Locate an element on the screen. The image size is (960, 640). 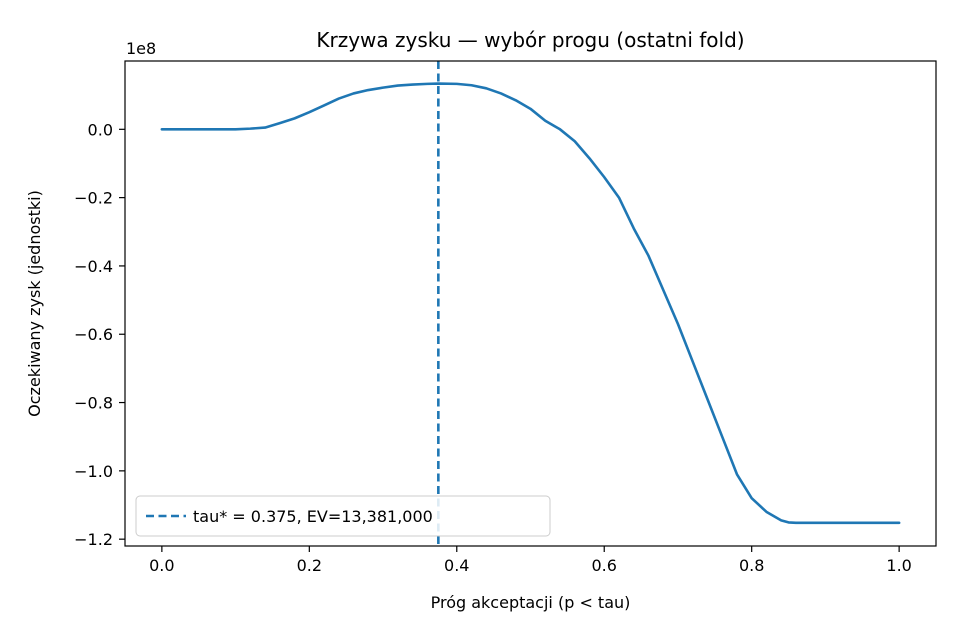
legend: tau* = 0.375, EV=13,381,000 is located at coordinates (343, 516).